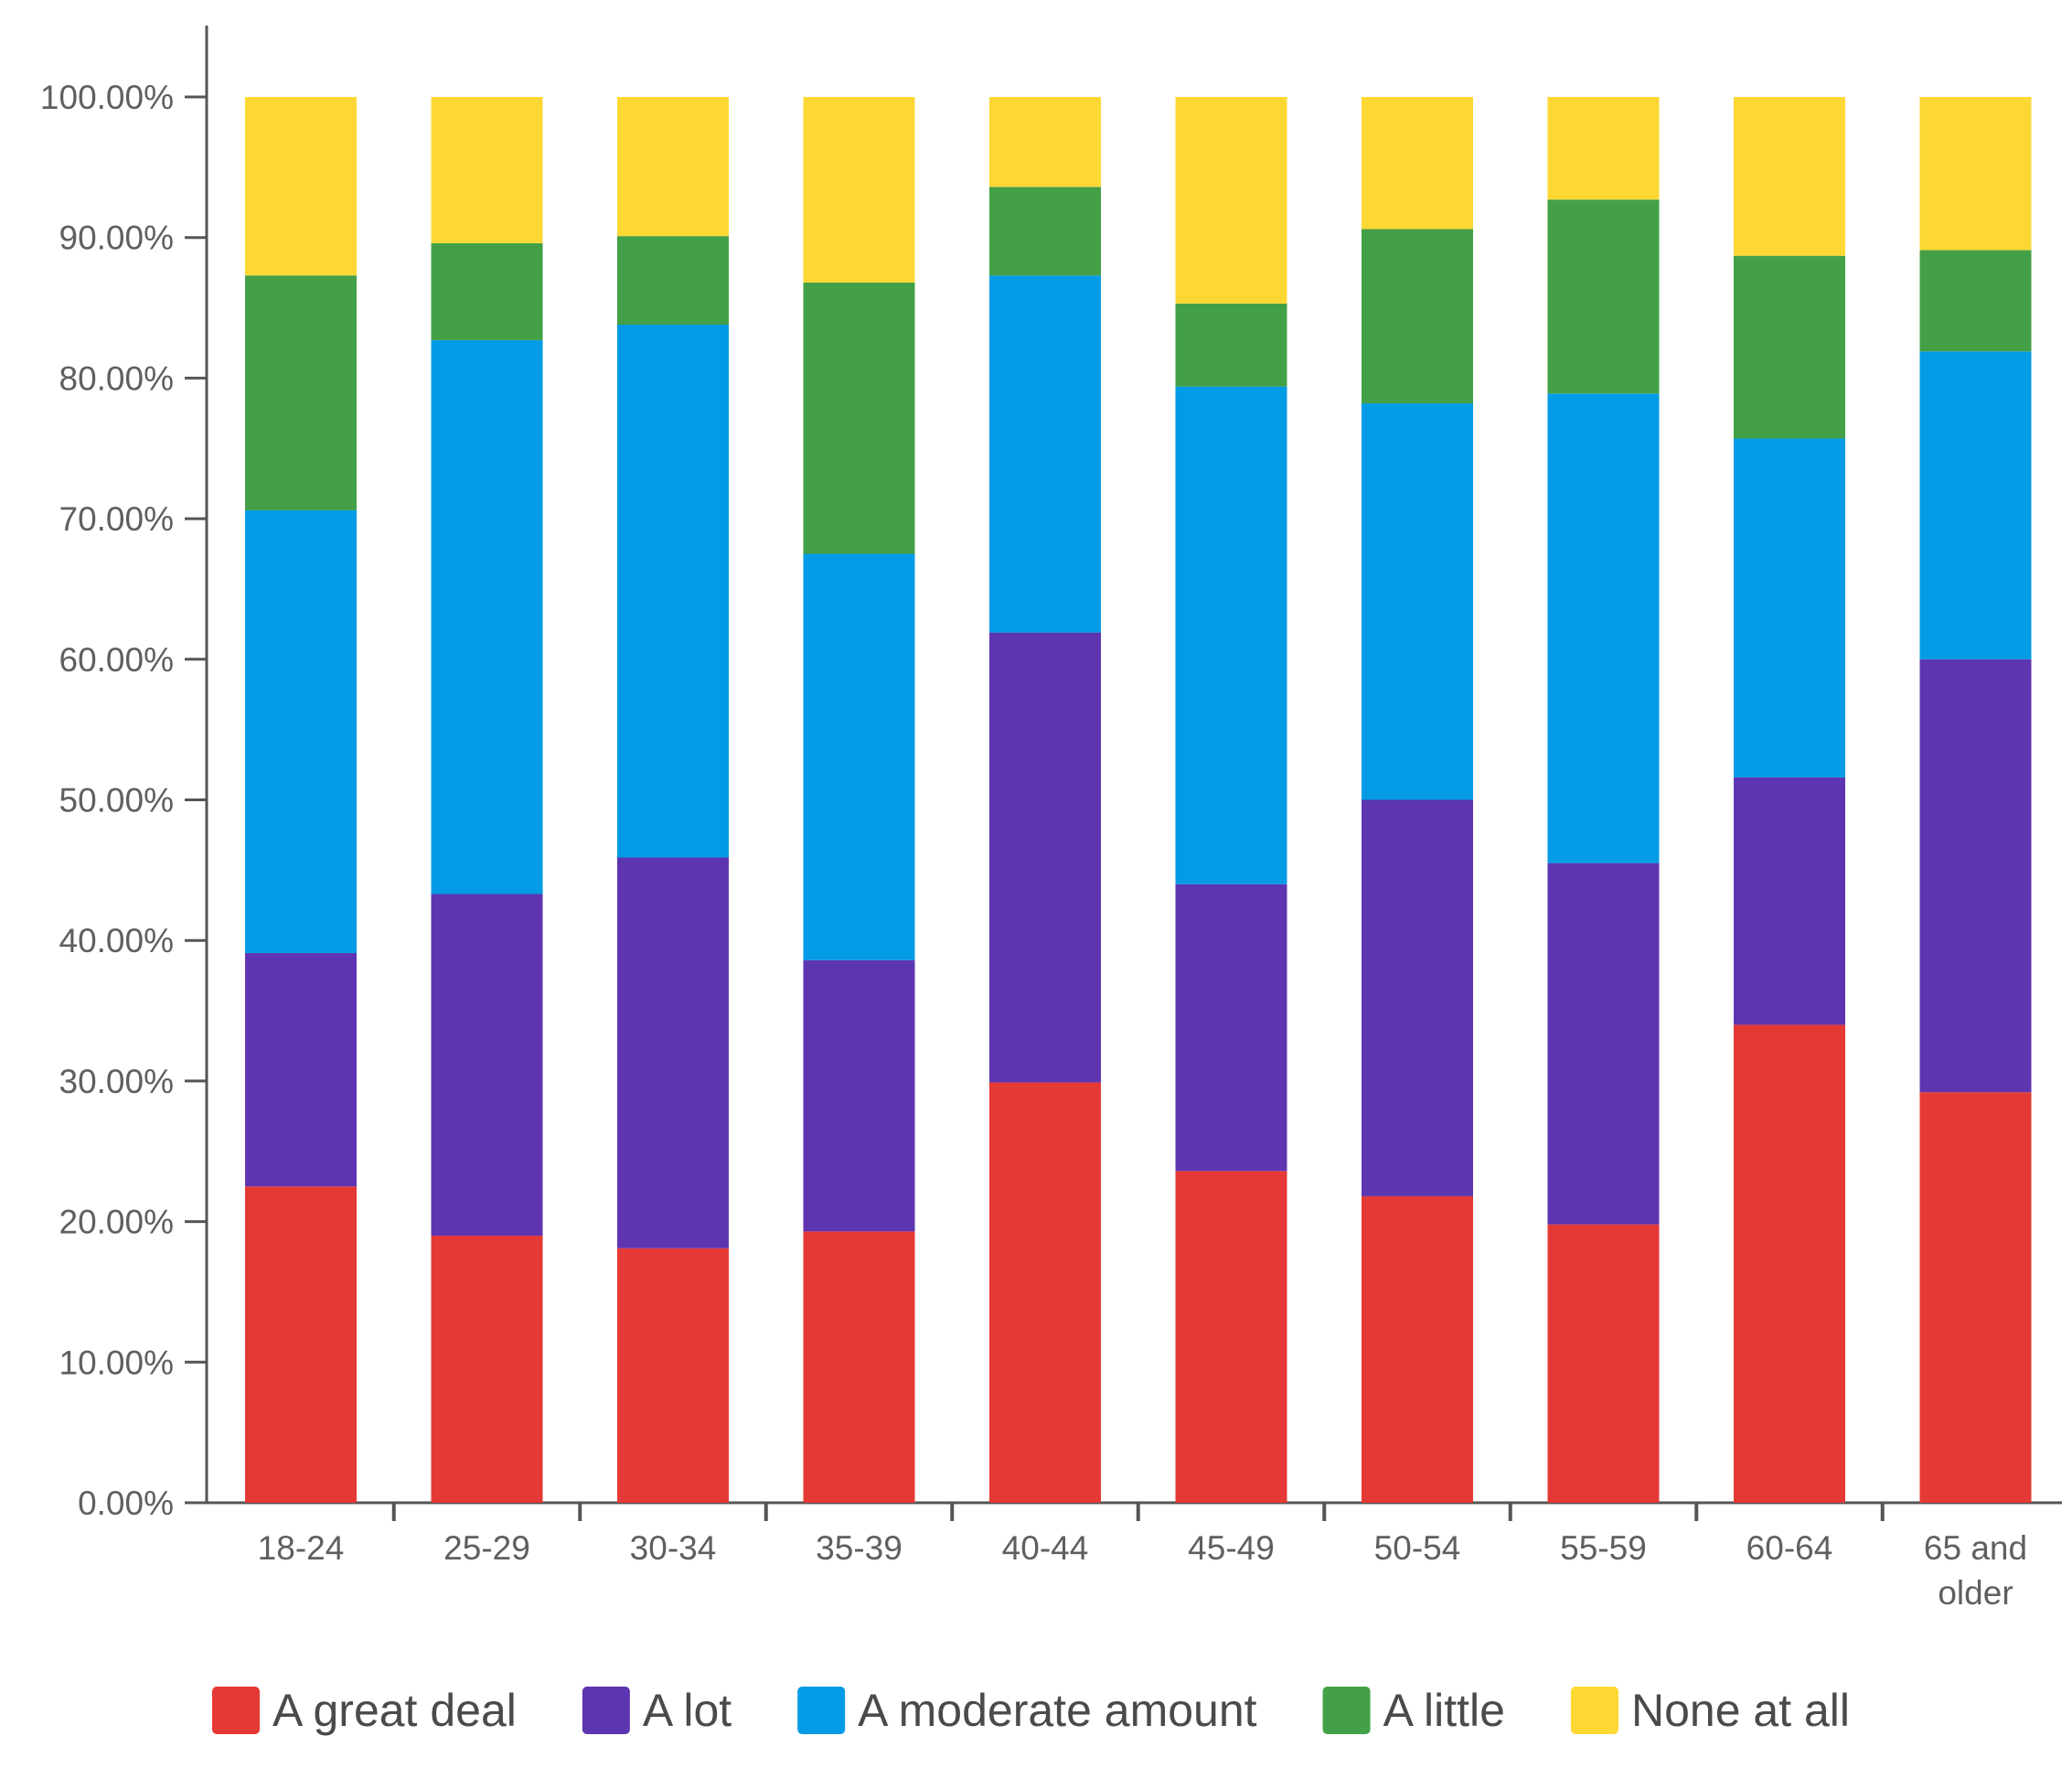  Describe the element at coordinates (1975, 1593) in the screenshot. I see `x-tick-label: older` at that location.